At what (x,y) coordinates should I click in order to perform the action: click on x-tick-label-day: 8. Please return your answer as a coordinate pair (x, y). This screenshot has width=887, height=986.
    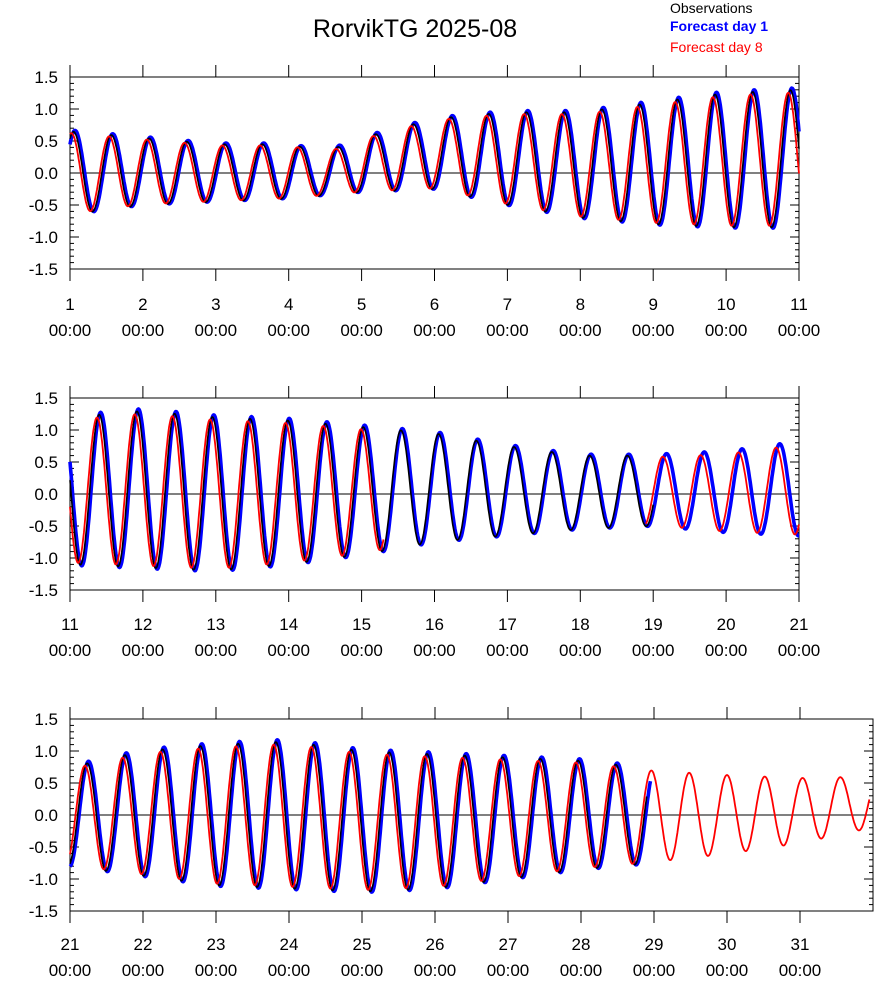
    Looking at the image, I should click on (580, 304).